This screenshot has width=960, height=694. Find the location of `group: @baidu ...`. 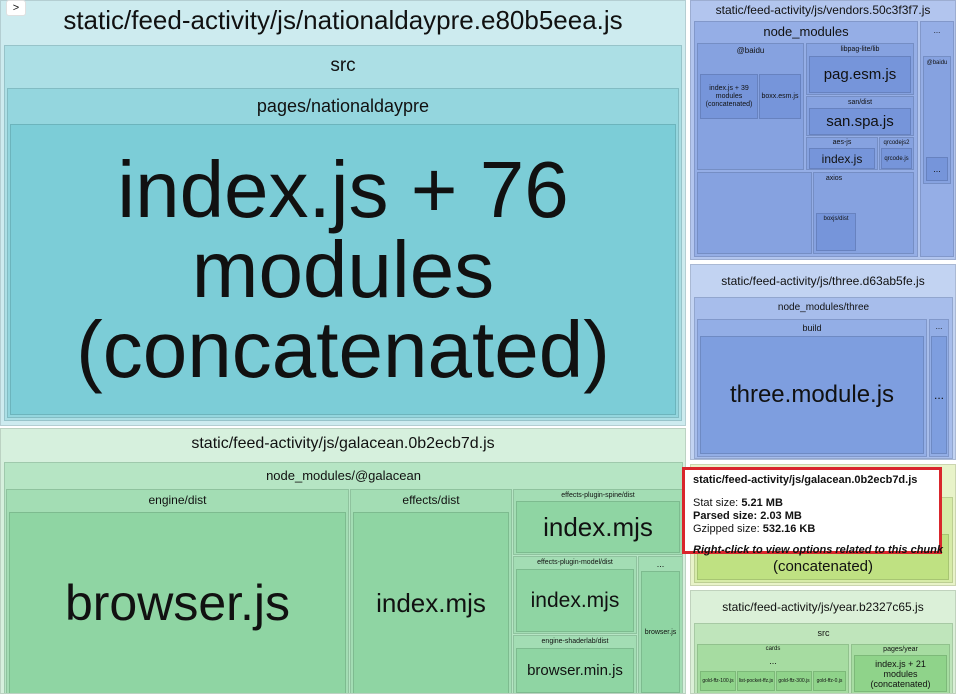

group: @baidu ... is located at coordinates (937, 120).